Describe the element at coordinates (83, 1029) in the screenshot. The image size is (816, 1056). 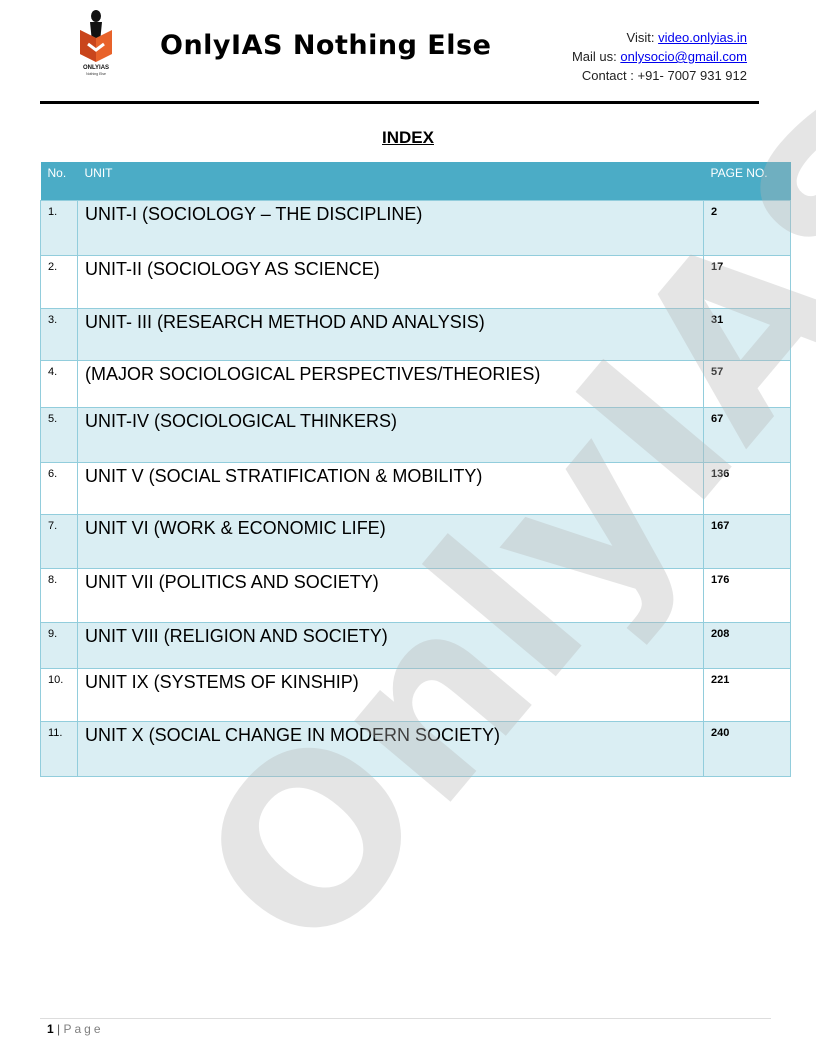
I see `page-word: Page` at that location.